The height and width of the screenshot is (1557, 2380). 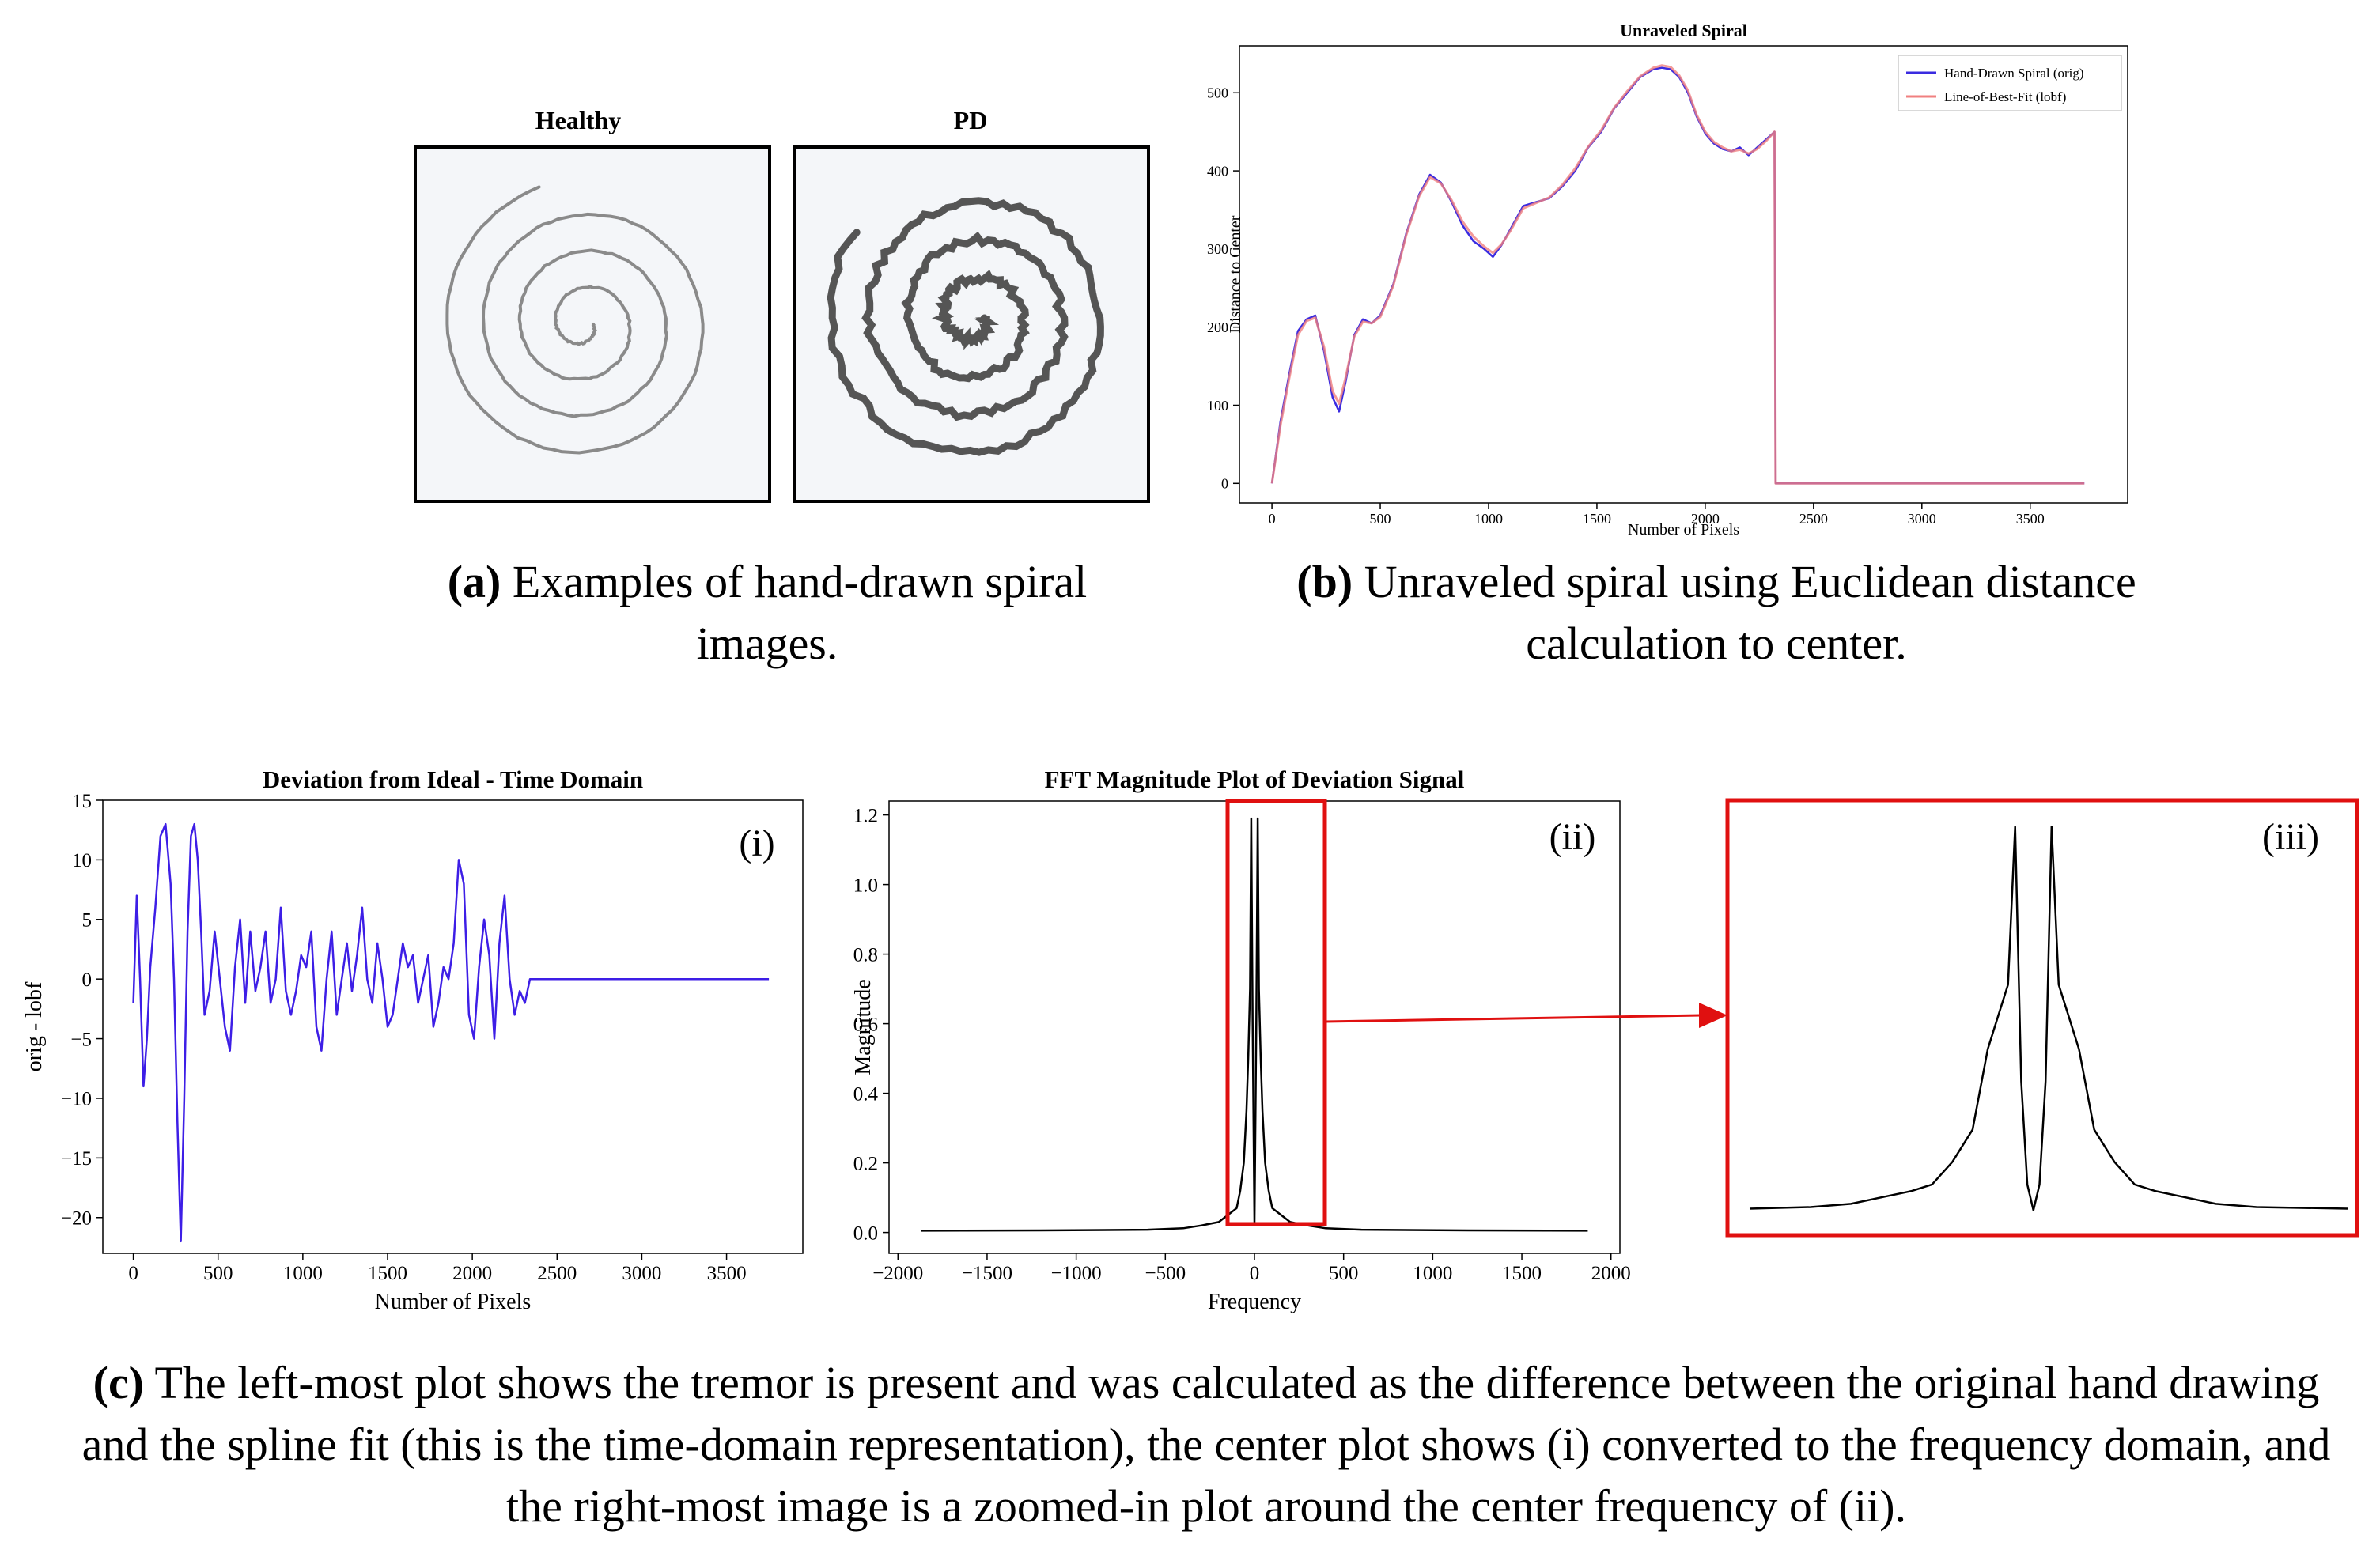 I want to click on x-tick-label: −500, so click(x=1165, y=1274).